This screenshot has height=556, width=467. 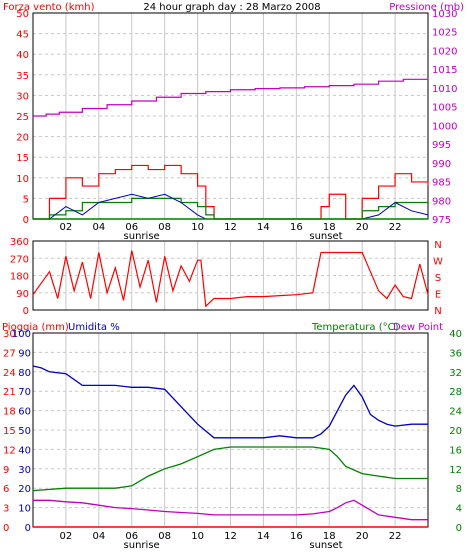 What do you see at coordinates (231, 97) in the screenshot?
I see `pressure-line` at bounding box center [231, 97].